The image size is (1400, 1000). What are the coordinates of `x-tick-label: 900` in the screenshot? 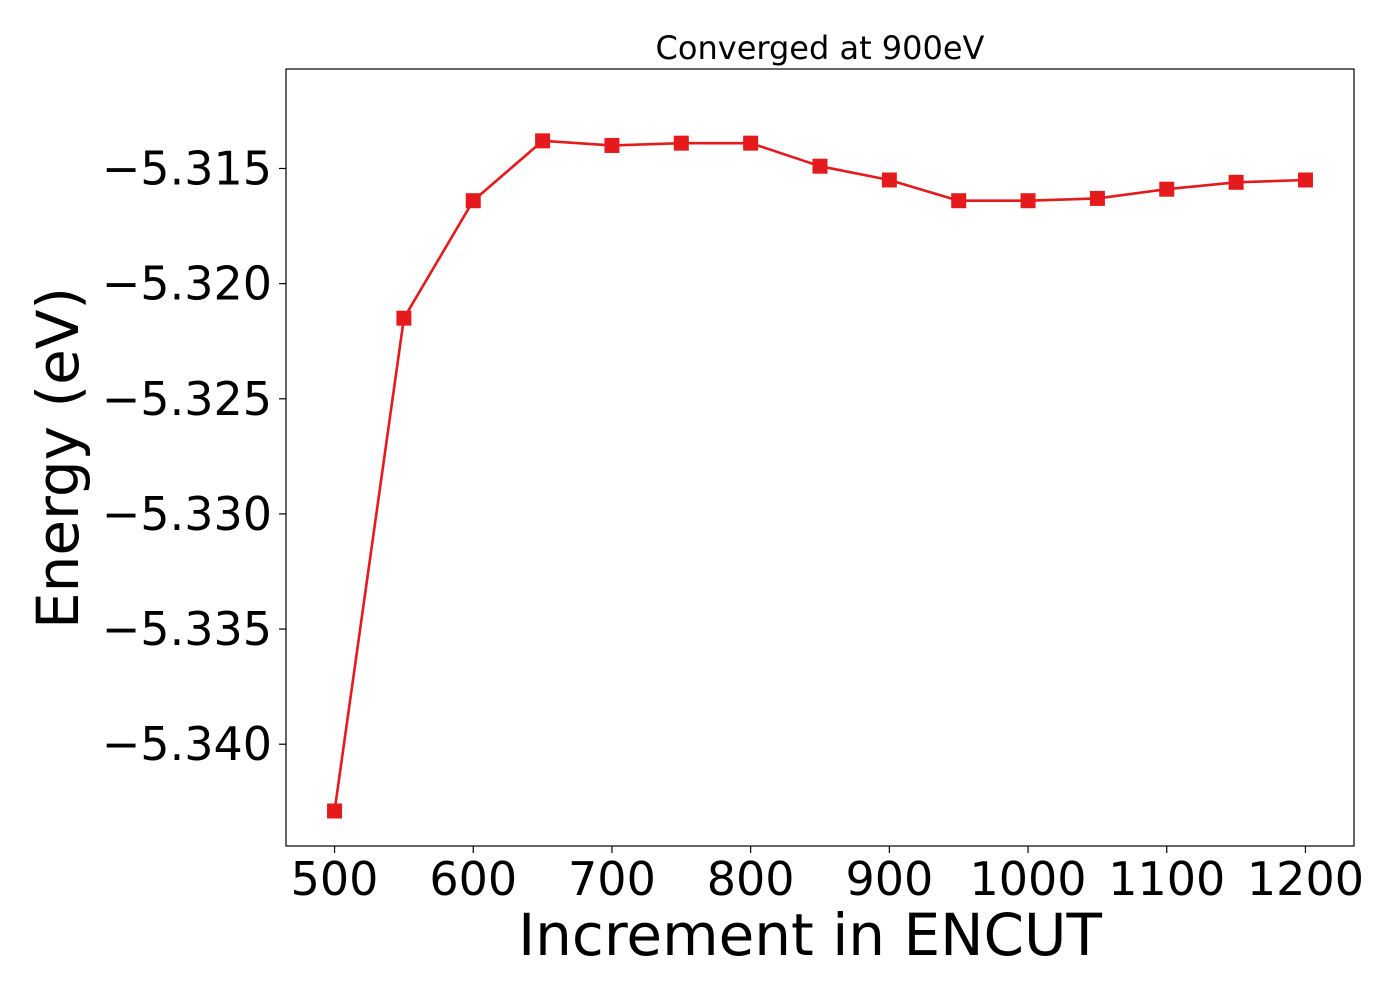 It's located at (889, 879).